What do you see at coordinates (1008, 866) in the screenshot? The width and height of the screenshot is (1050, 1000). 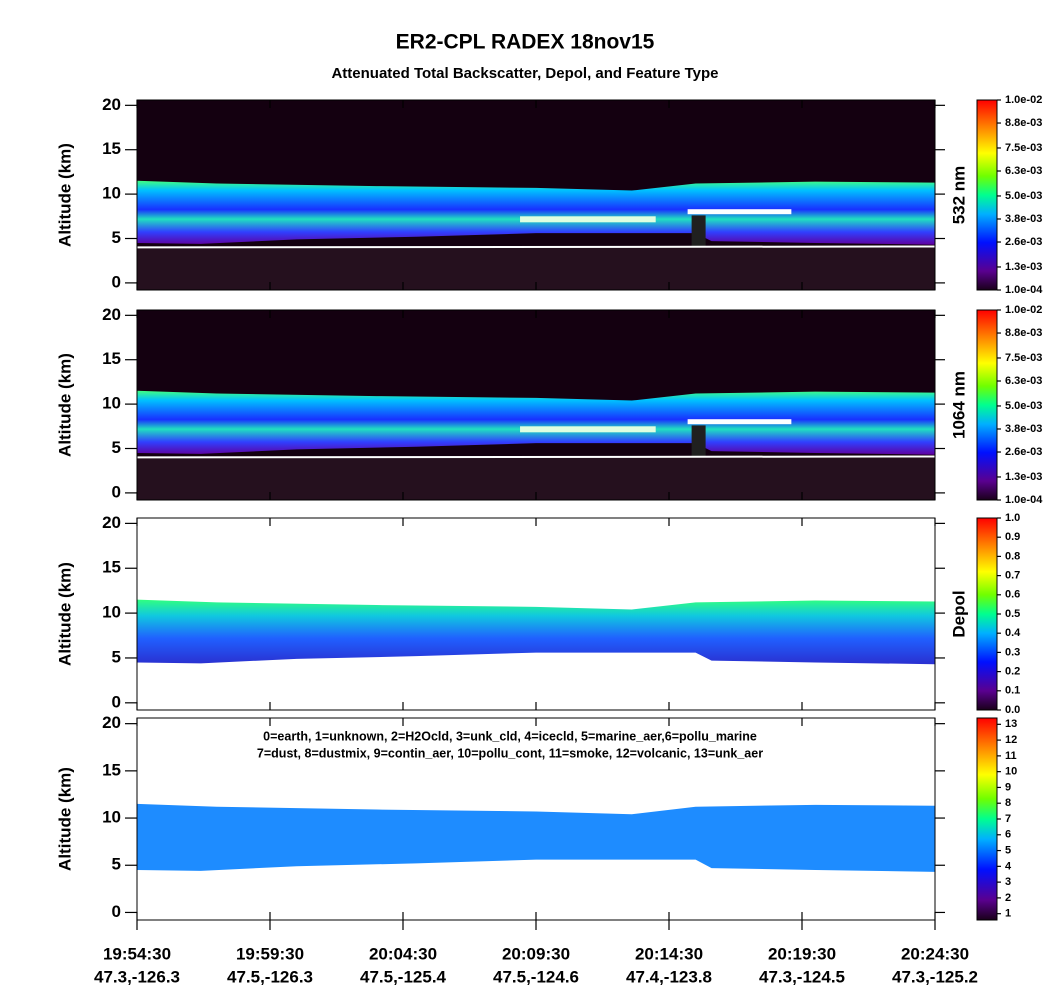 I see `colorbar-tick-label: 4` at bounding box center [1008, 866].